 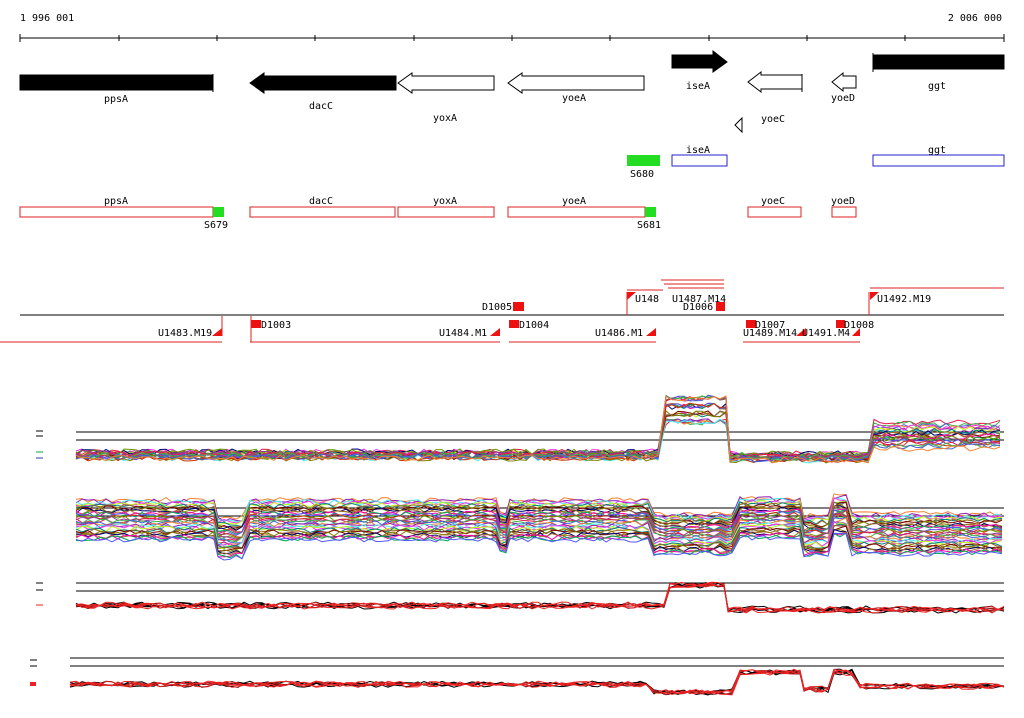 I want to click on feature-label: yoeD, so click(x=843, y=201).